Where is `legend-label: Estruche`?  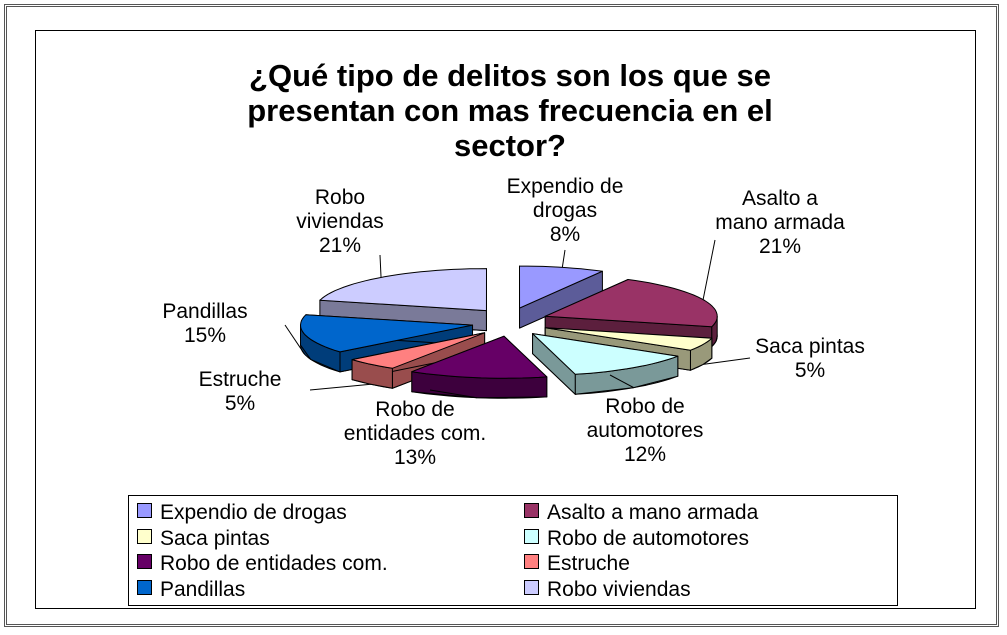
legend-label: Estruche is located at coordinates (588, 563).